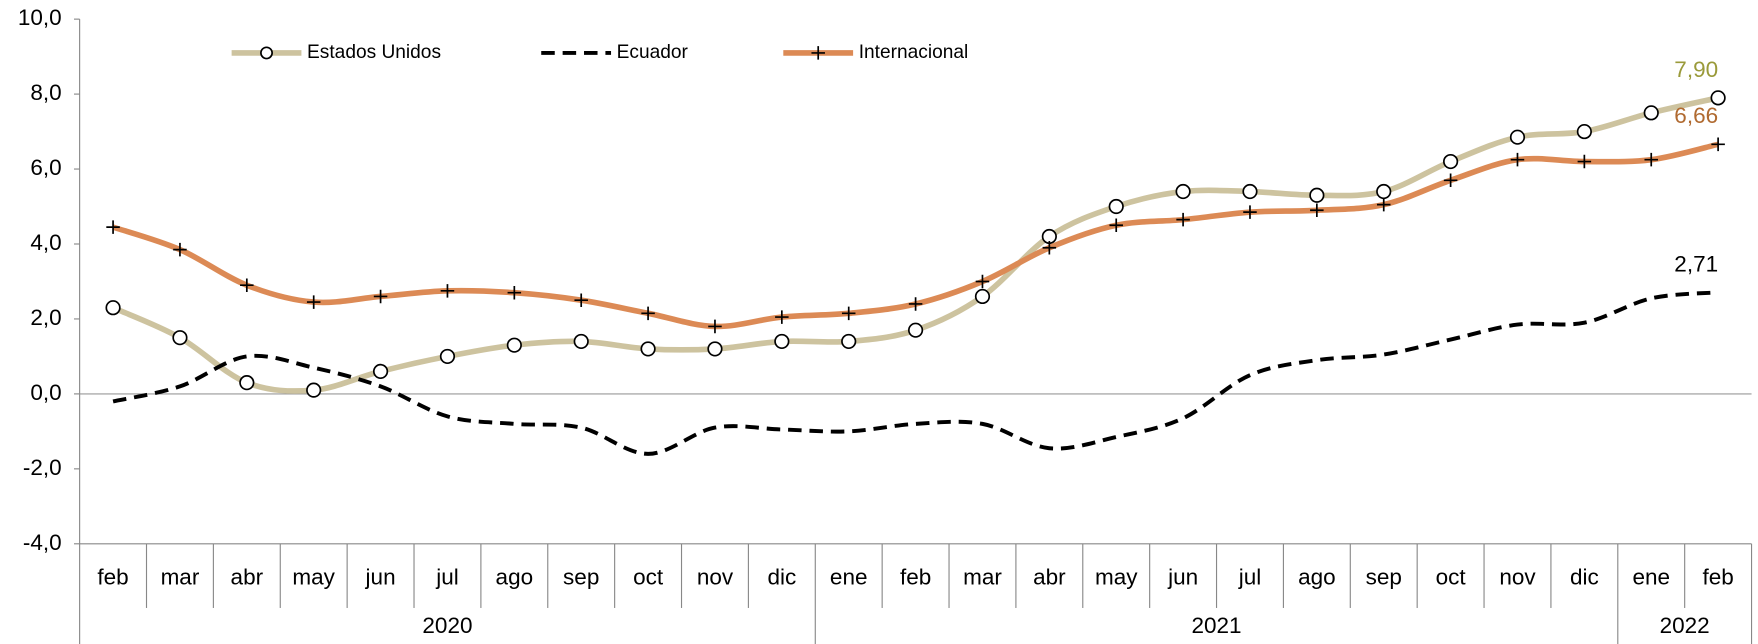  I want to click on y-tick-label: 6,0, so click(45, 167).